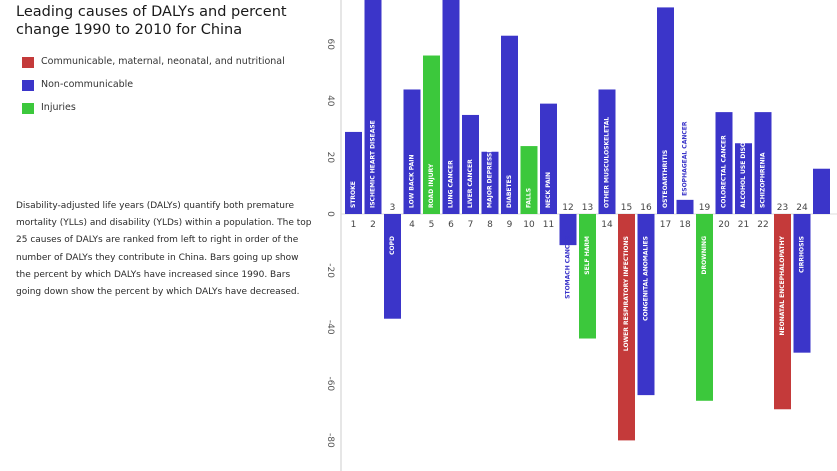  I want to click on rank-label: 19, so click(705, 208).